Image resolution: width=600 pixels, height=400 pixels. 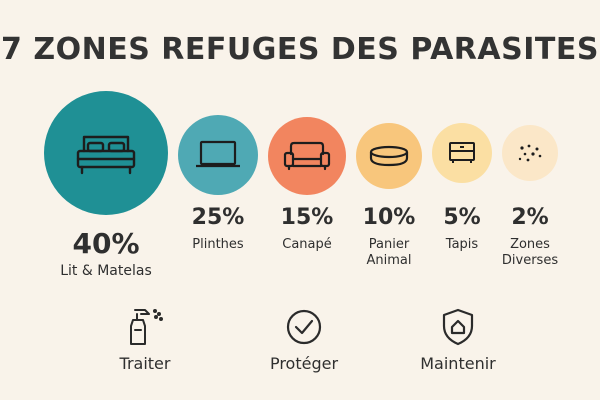 I want to click on zone-misc-circle, so click(x=530, y=153).